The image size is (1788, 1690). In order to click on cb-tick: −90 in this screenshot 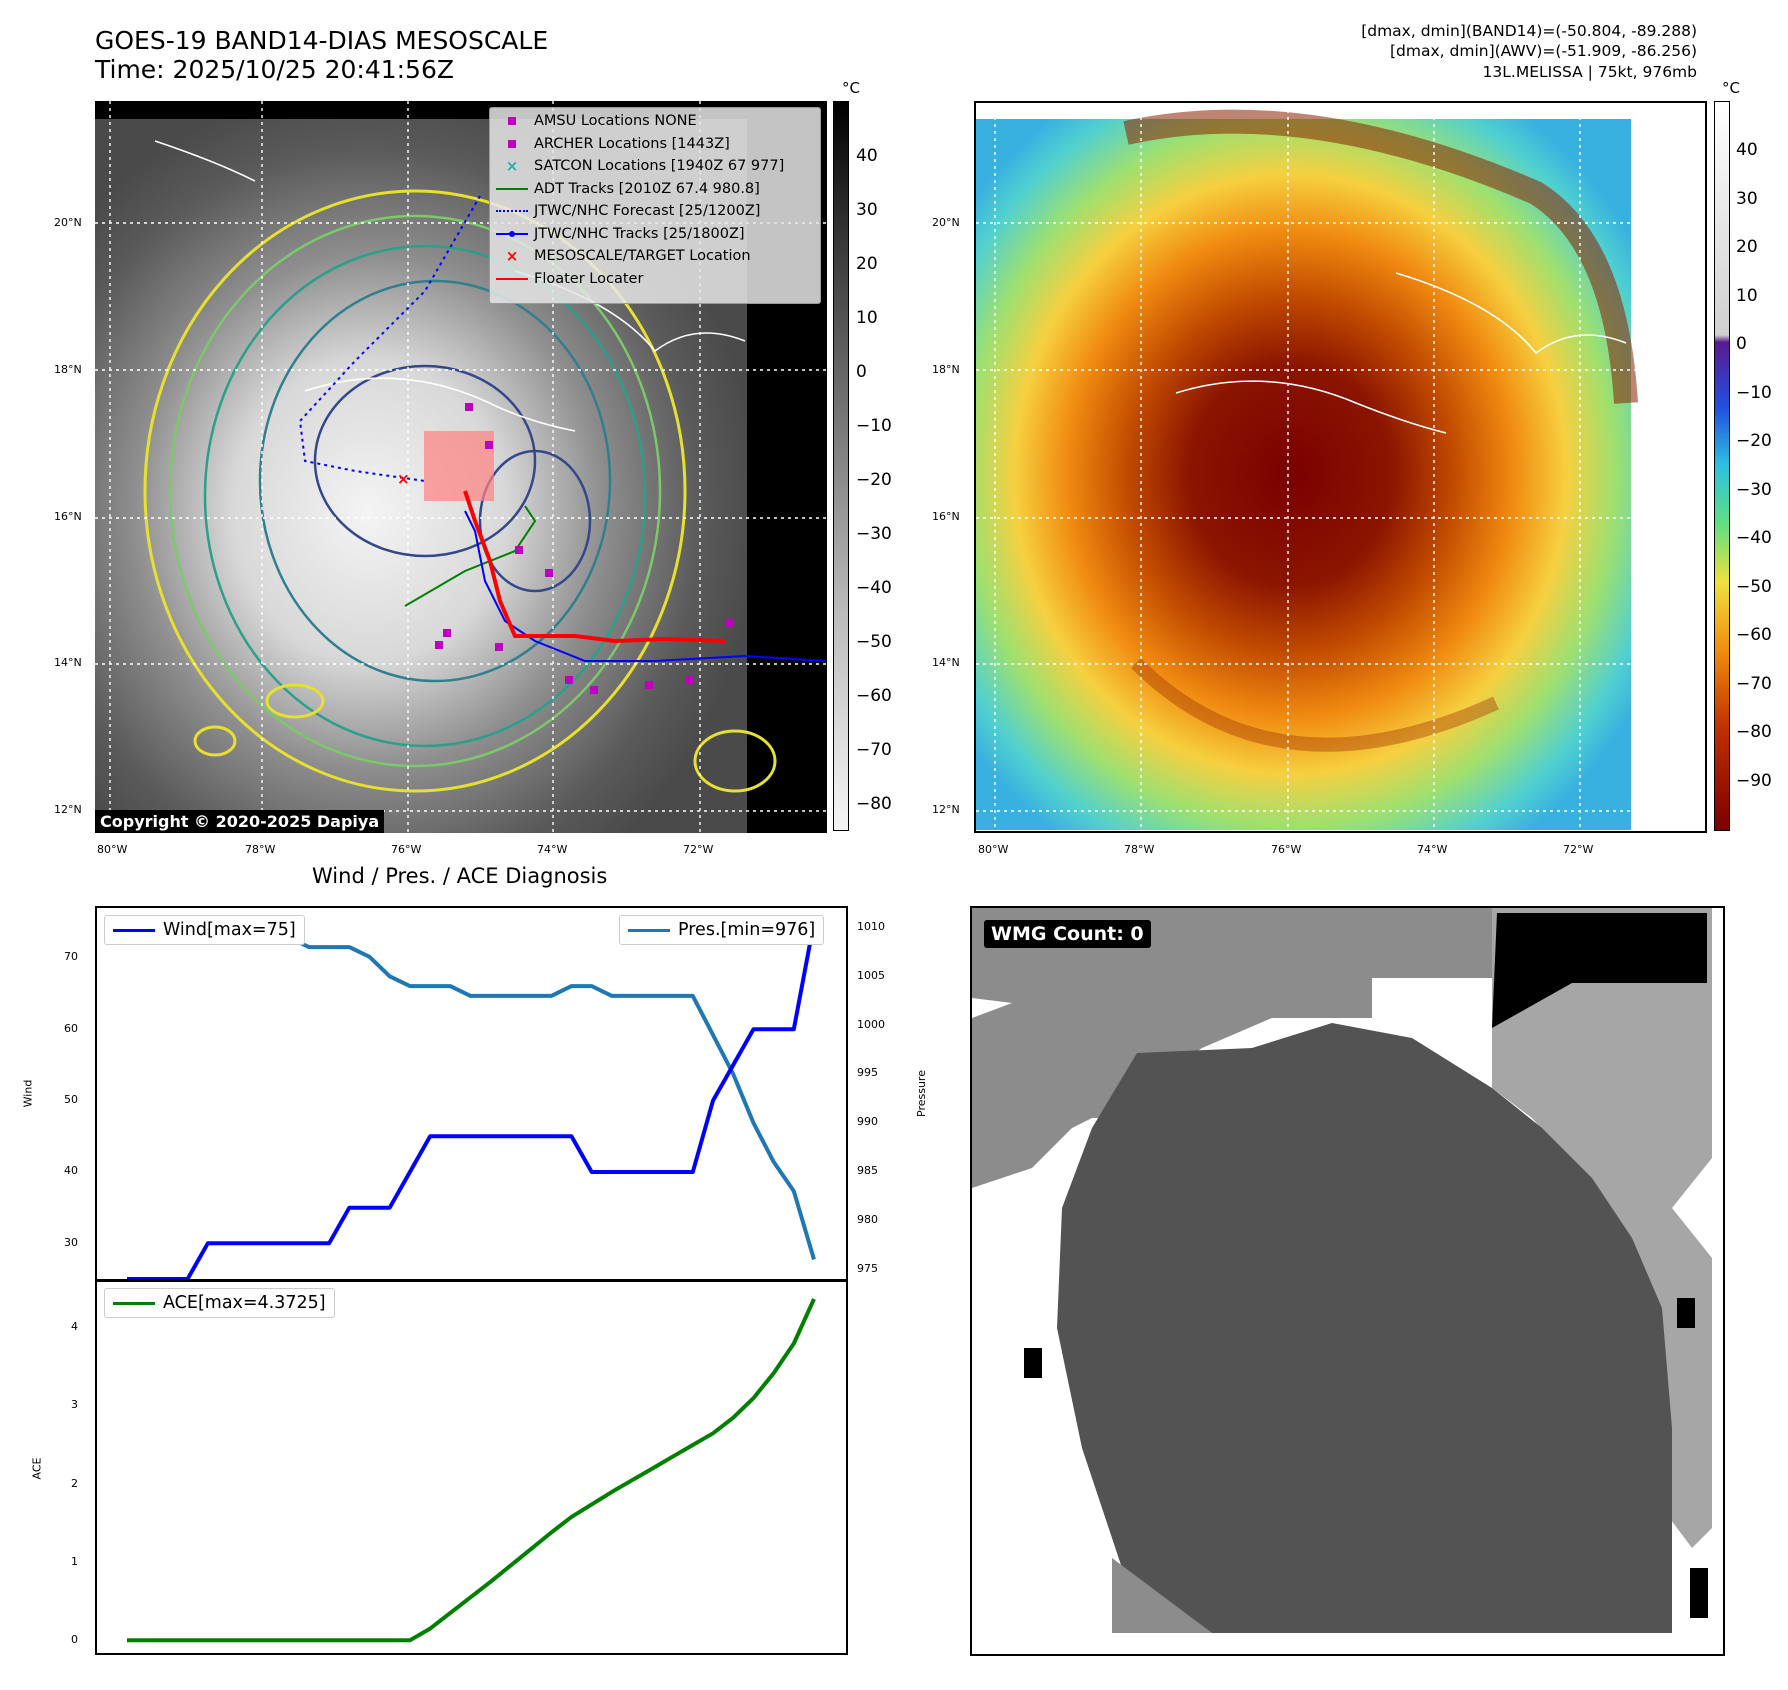, I will do `click(1754, 781)`.